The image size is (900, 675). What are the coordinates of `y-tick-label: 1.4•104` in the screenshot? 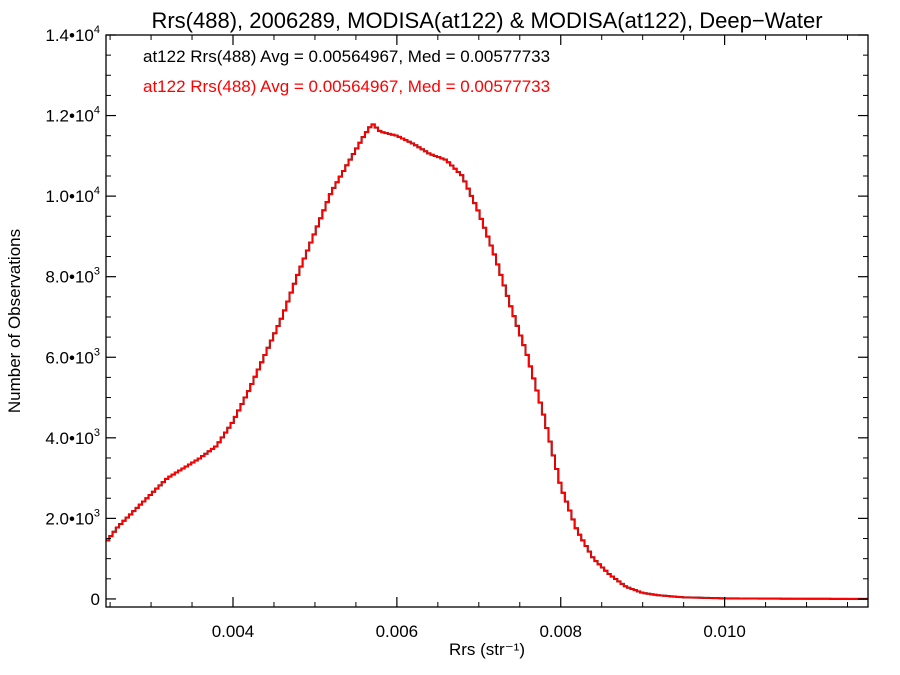 It's located at (72, 34).